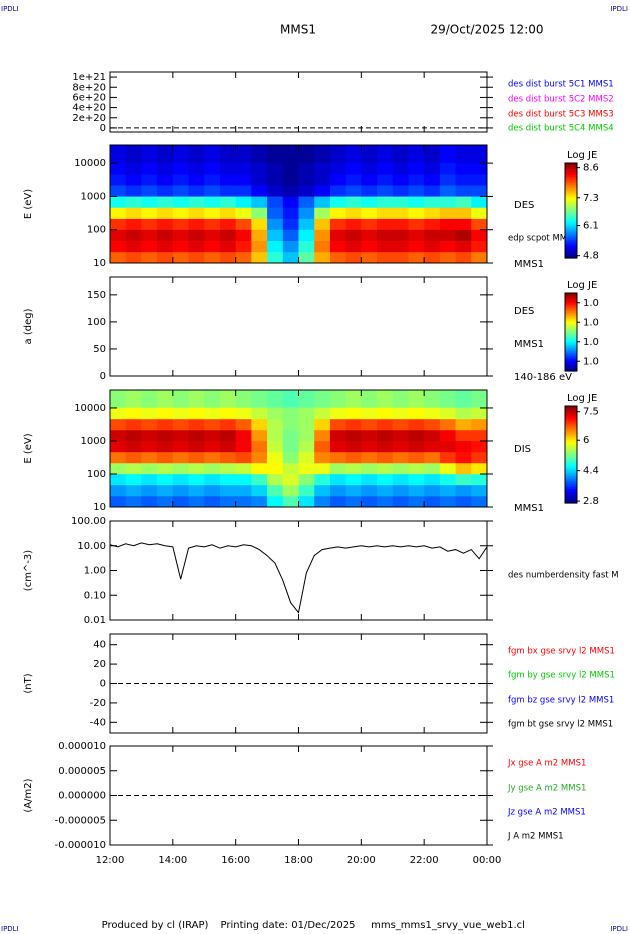 The height and width of the screenshot is (934, 630). What do you see at coordinates (298, 326) in the screenshot?
I see `panel-frame` at bounding box center [298, 326].